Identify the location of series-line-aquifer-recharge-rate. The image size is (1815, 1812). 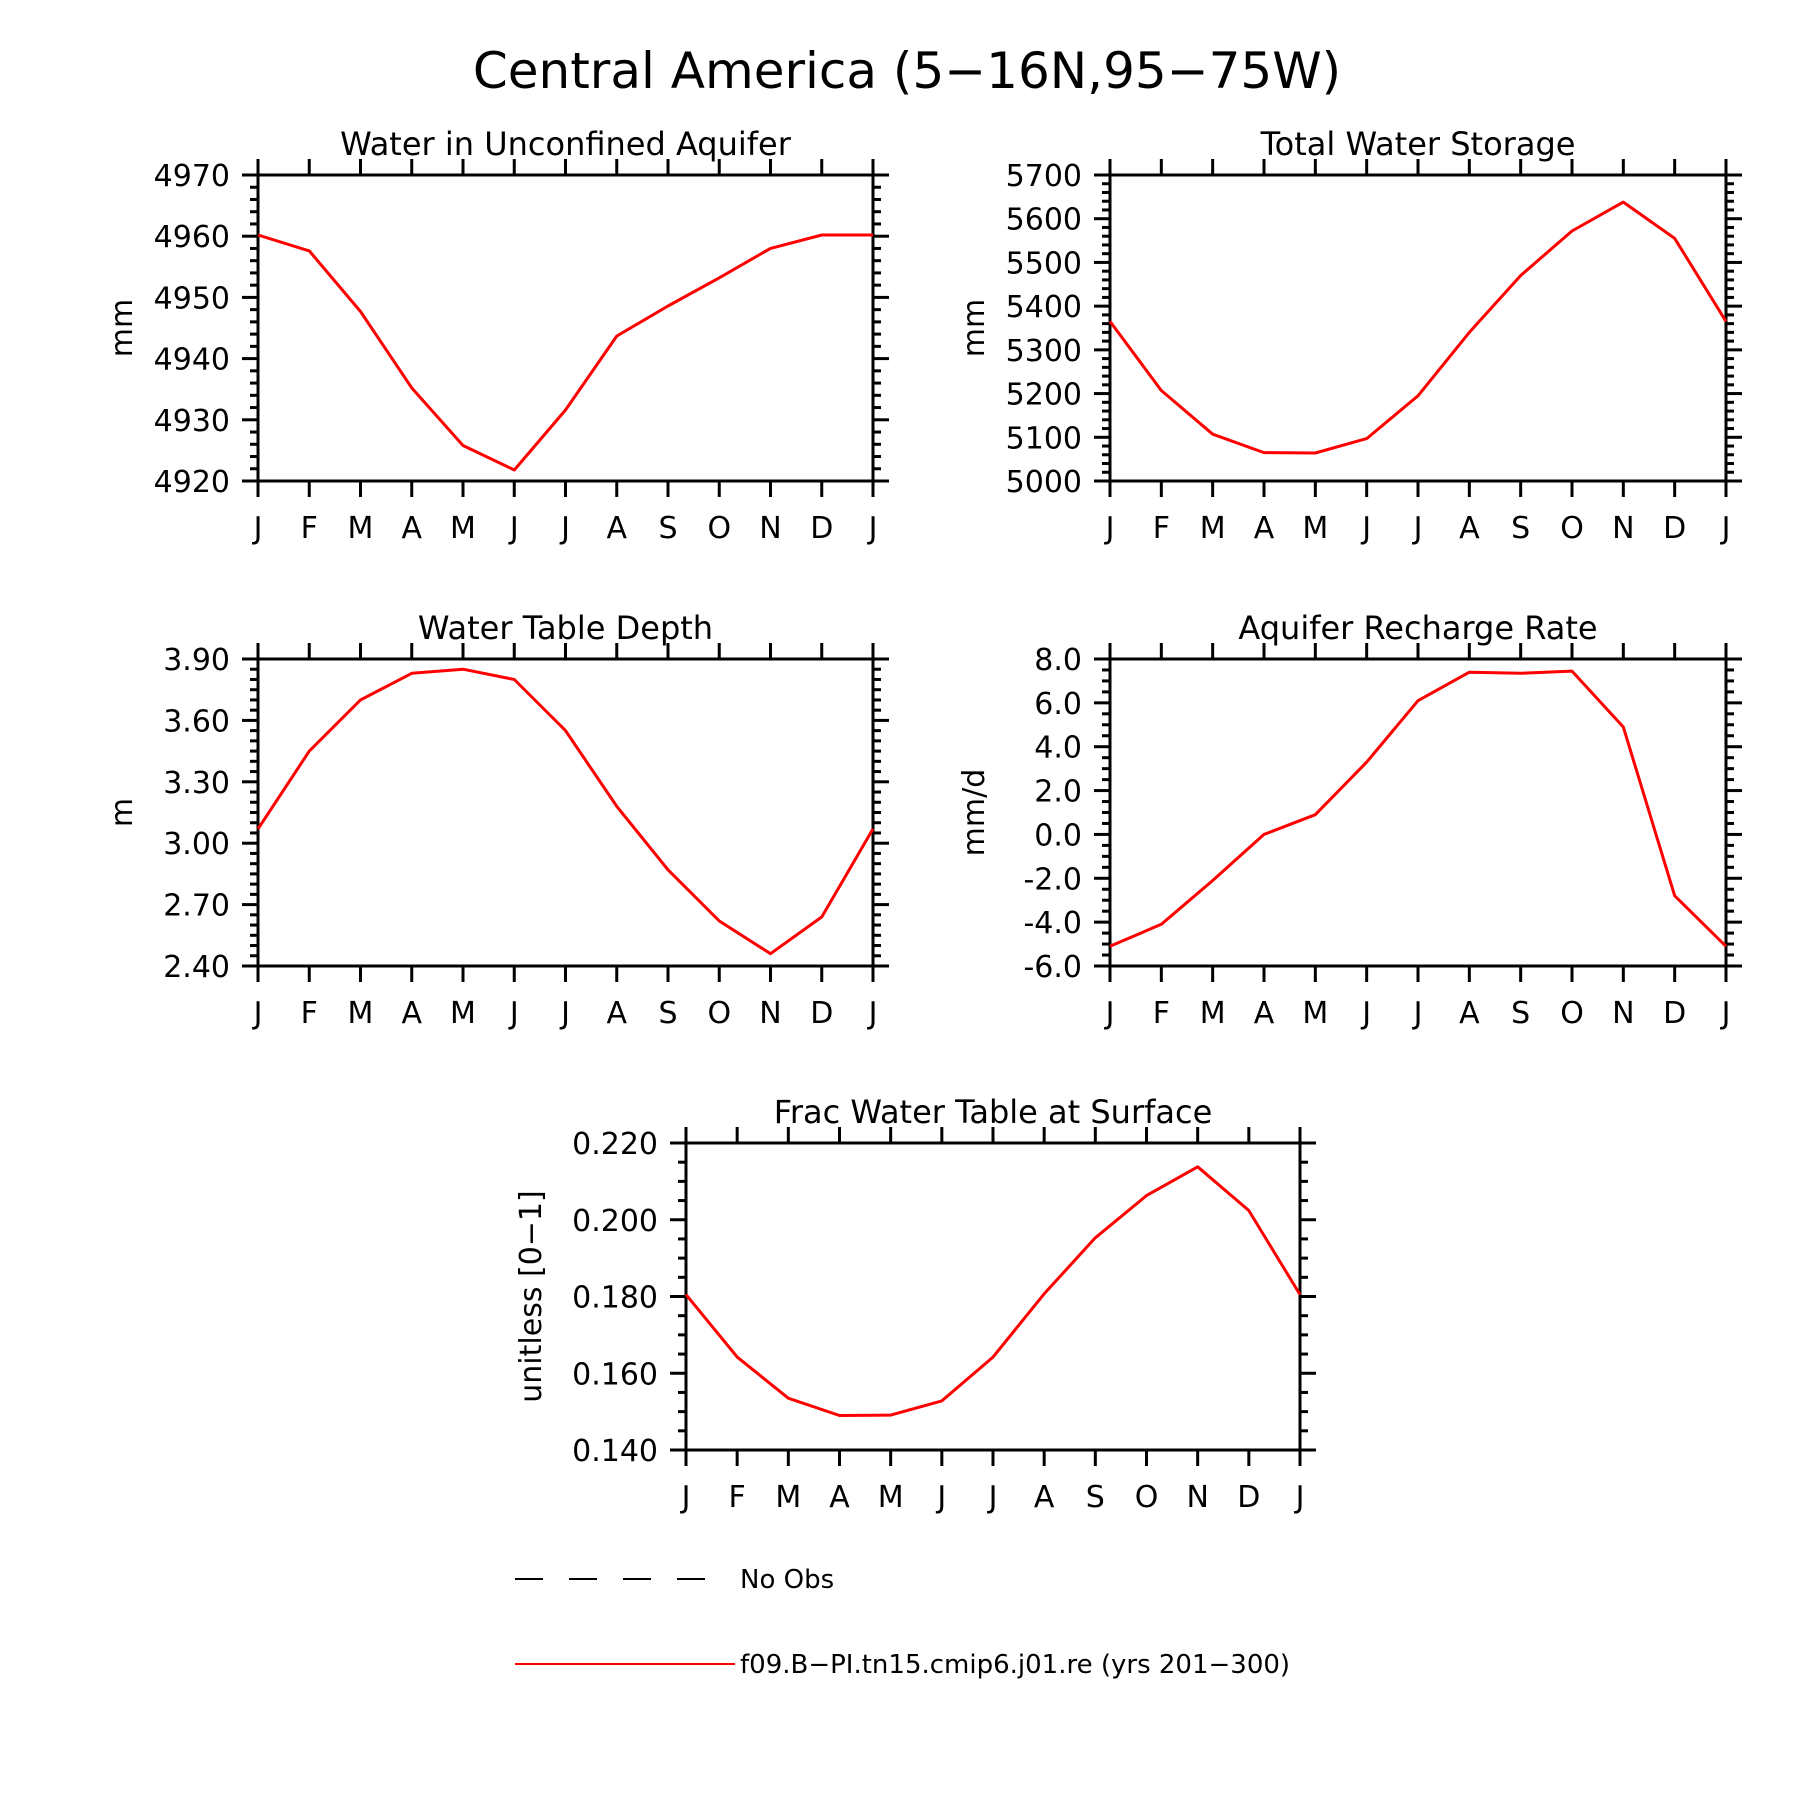
(1418, 808).